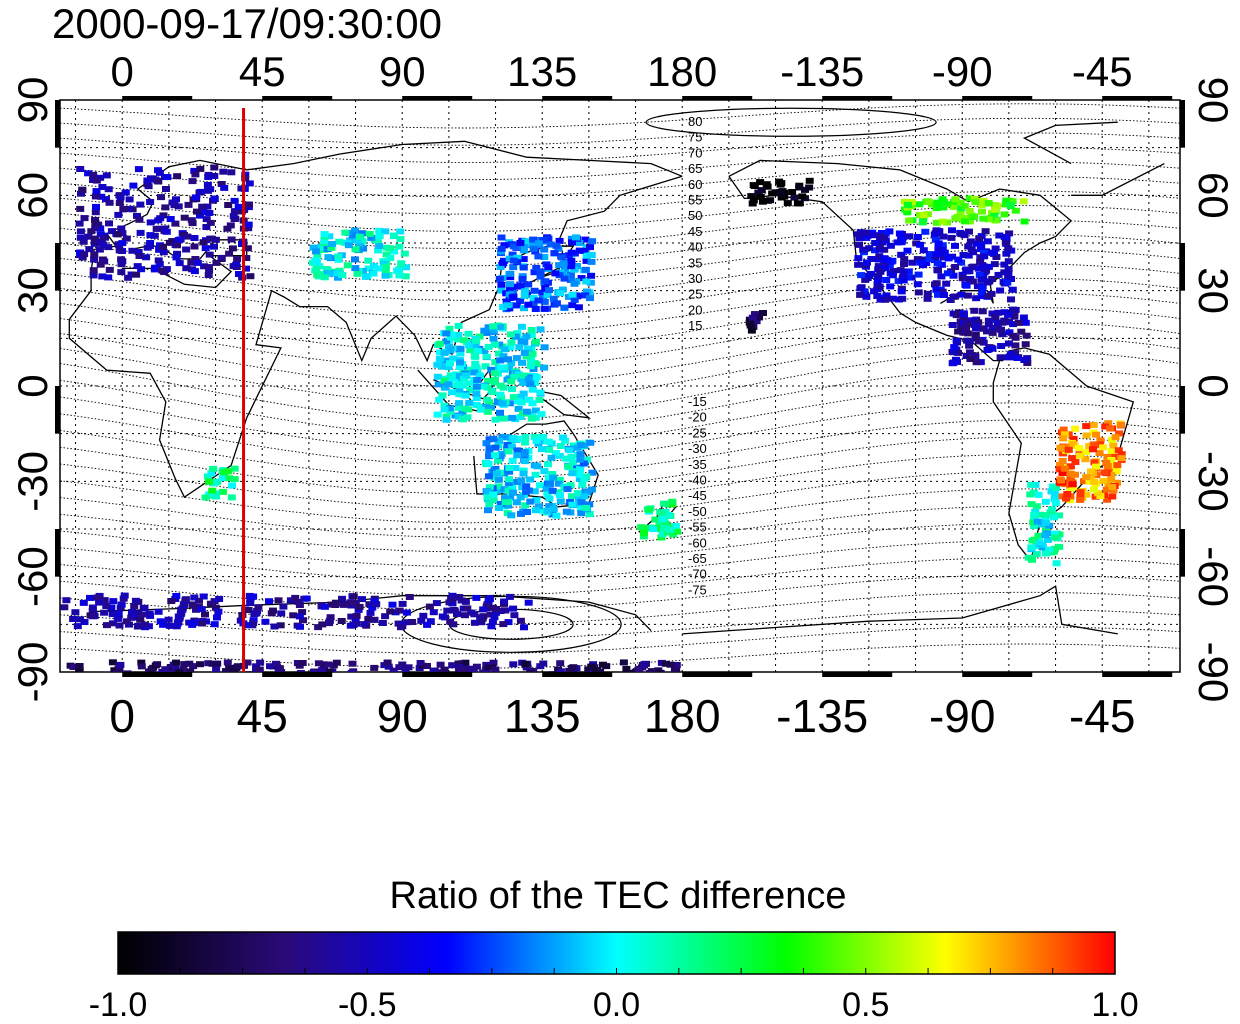  What do you see at coordinates (695, 309) in the screenshot?
I see `contour-label: 20` at bounding box center [695, 309].